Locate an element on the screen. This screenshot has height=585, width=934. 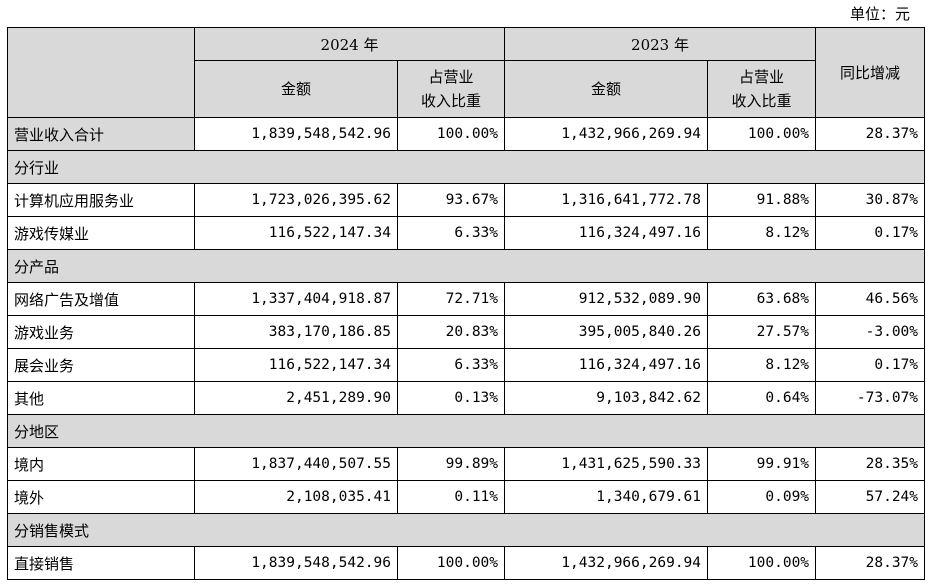
section-row: 分产品 is located at coordinates (466, 266).